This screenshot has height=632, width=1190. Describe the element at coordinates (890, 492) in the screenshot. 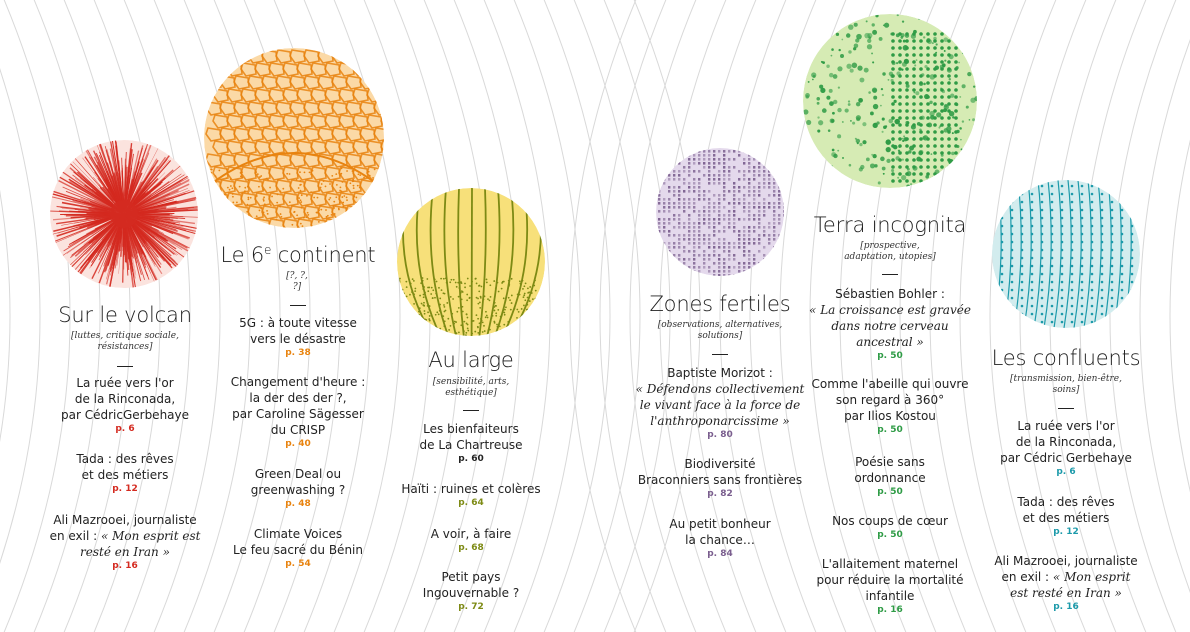

I see `page-number: p. 50` at that location.